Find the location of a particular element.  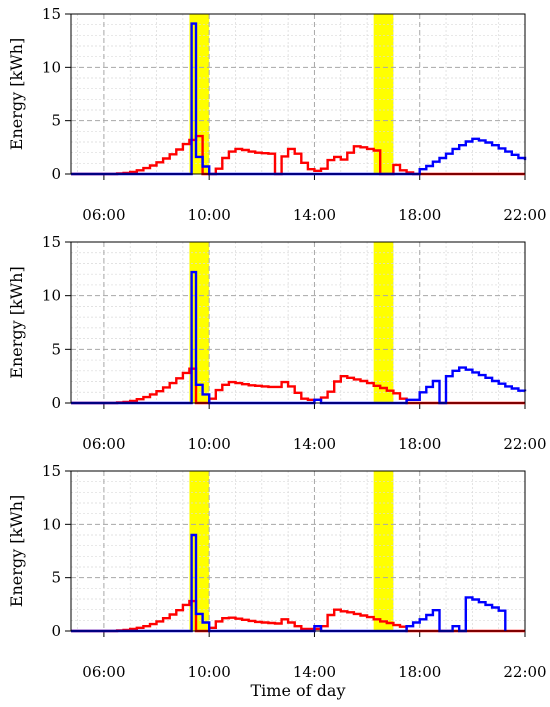

series-line-blue is located at coordinates (289, 583).